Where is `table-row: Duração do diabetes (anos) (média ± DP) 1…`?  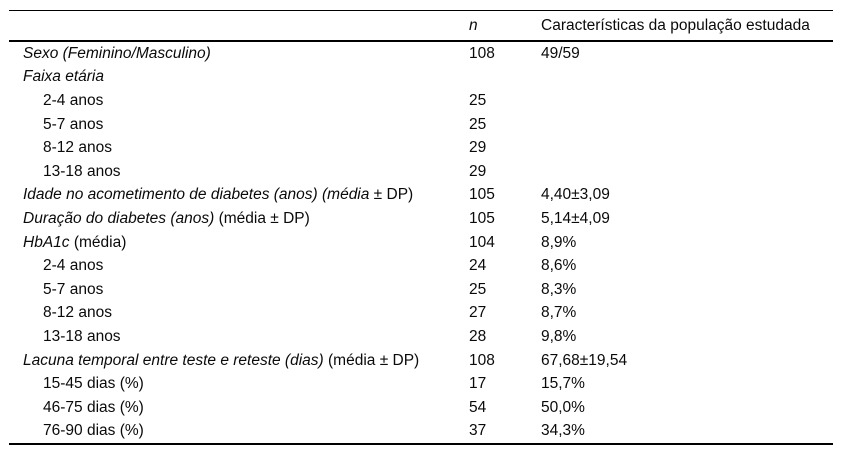
table-row: Duração do diabetes (anos) (média ± DP) 1… is located at coordinates (421, 219).